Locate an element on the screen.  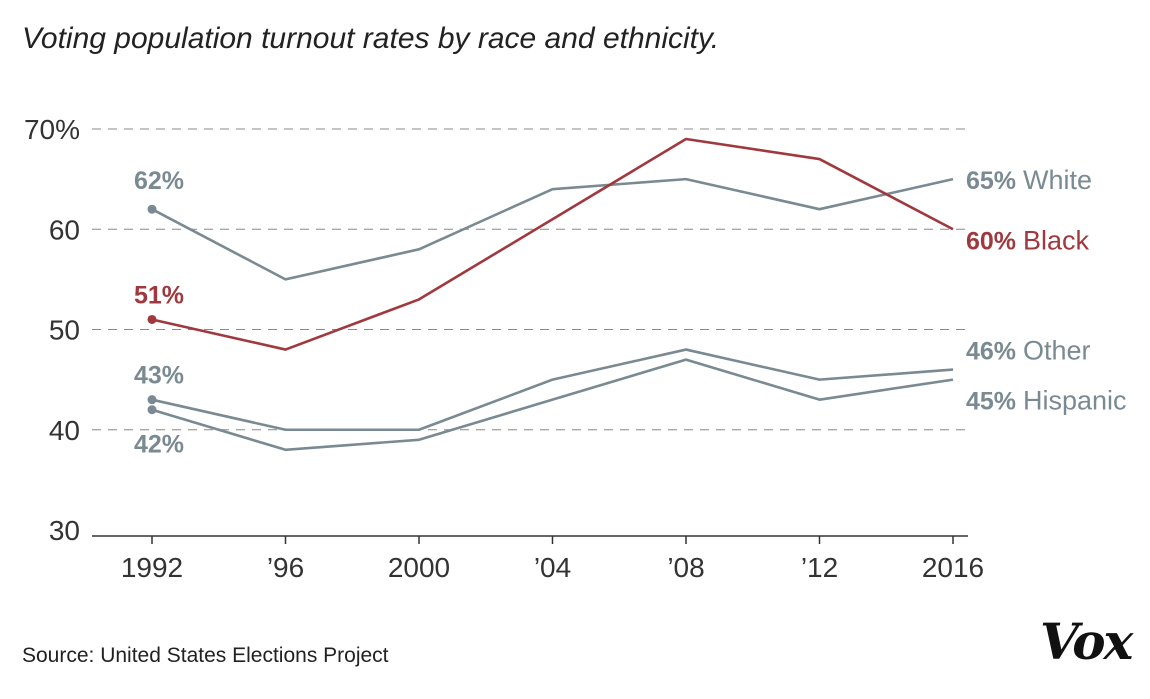
end-label-other: 46% Other is located at coordinates (1028, 351).